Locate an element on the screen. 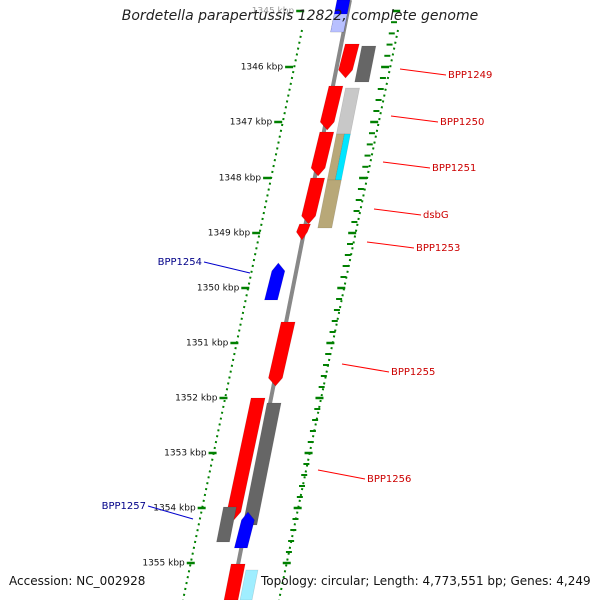 The width and height of the screenshot is (600, 605). gene-feature-dsbg-khaki is located at coordinates (329, 204).